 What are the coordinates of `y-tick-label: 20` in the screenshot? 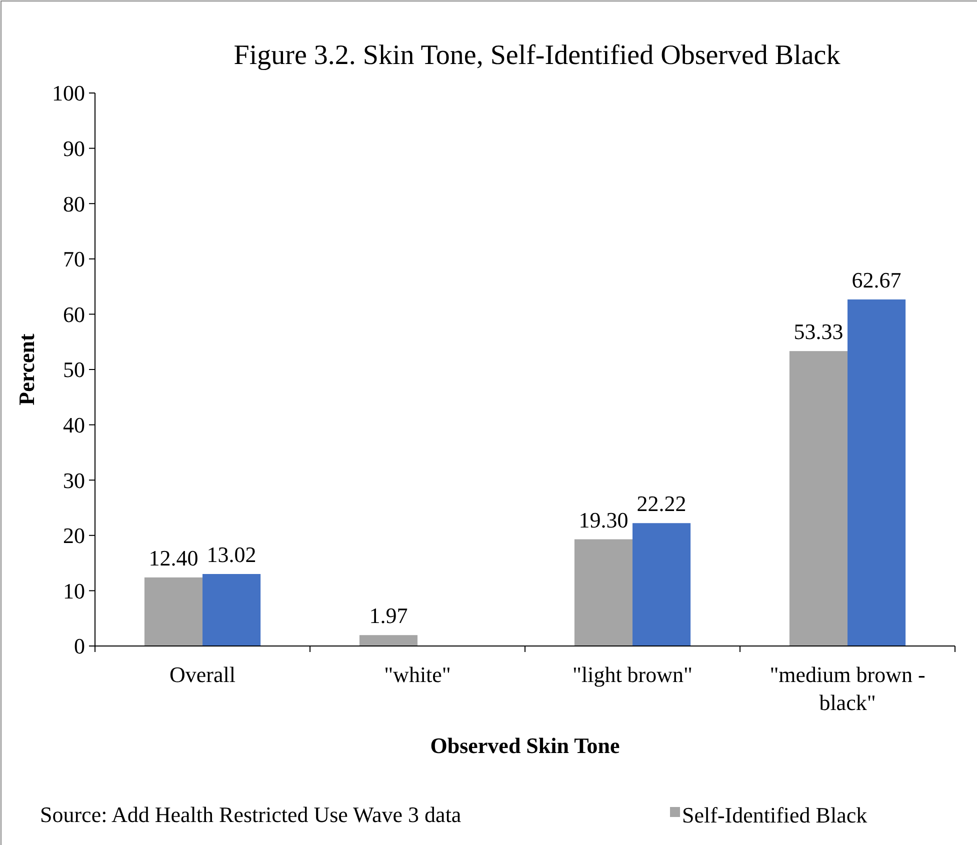 It's located at (74, 535).